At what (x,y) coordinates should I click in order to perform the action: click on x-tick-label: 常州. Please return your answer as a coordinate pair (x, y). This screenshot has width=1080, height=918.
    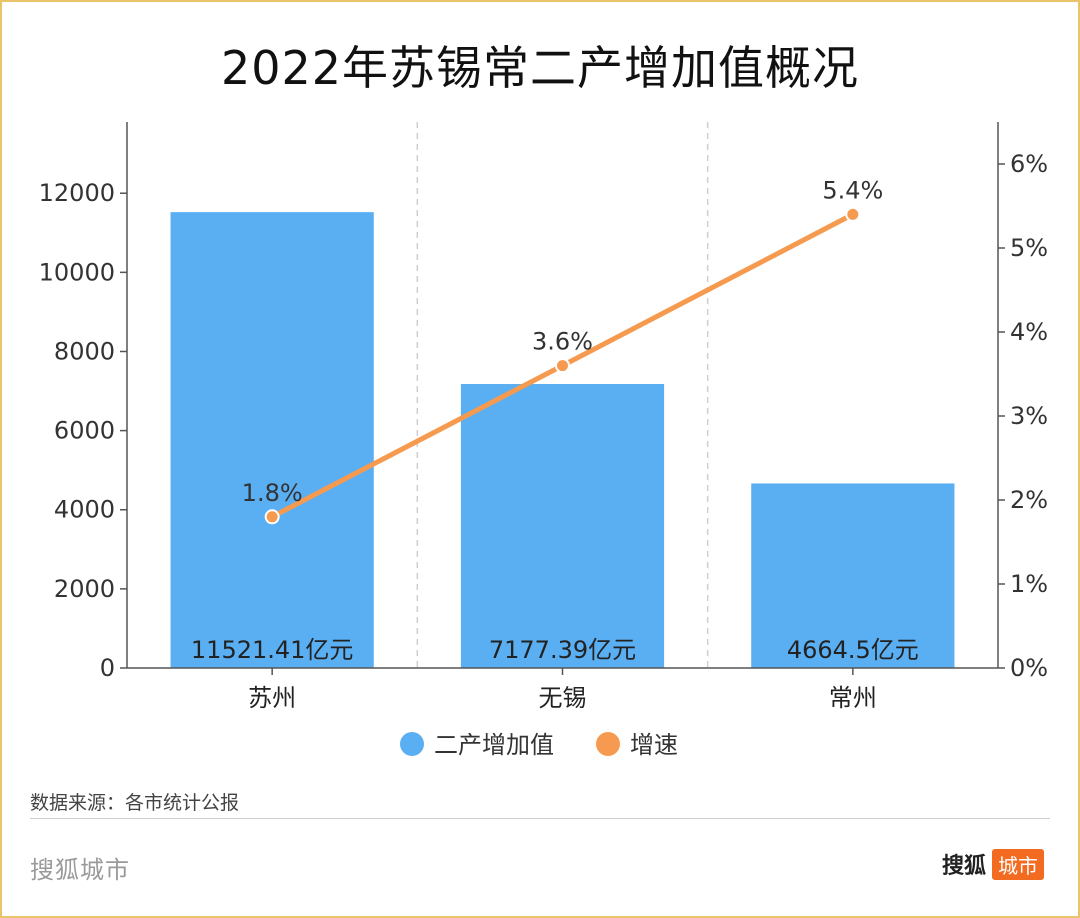
    Looking at the image, I should click on (853, 698).